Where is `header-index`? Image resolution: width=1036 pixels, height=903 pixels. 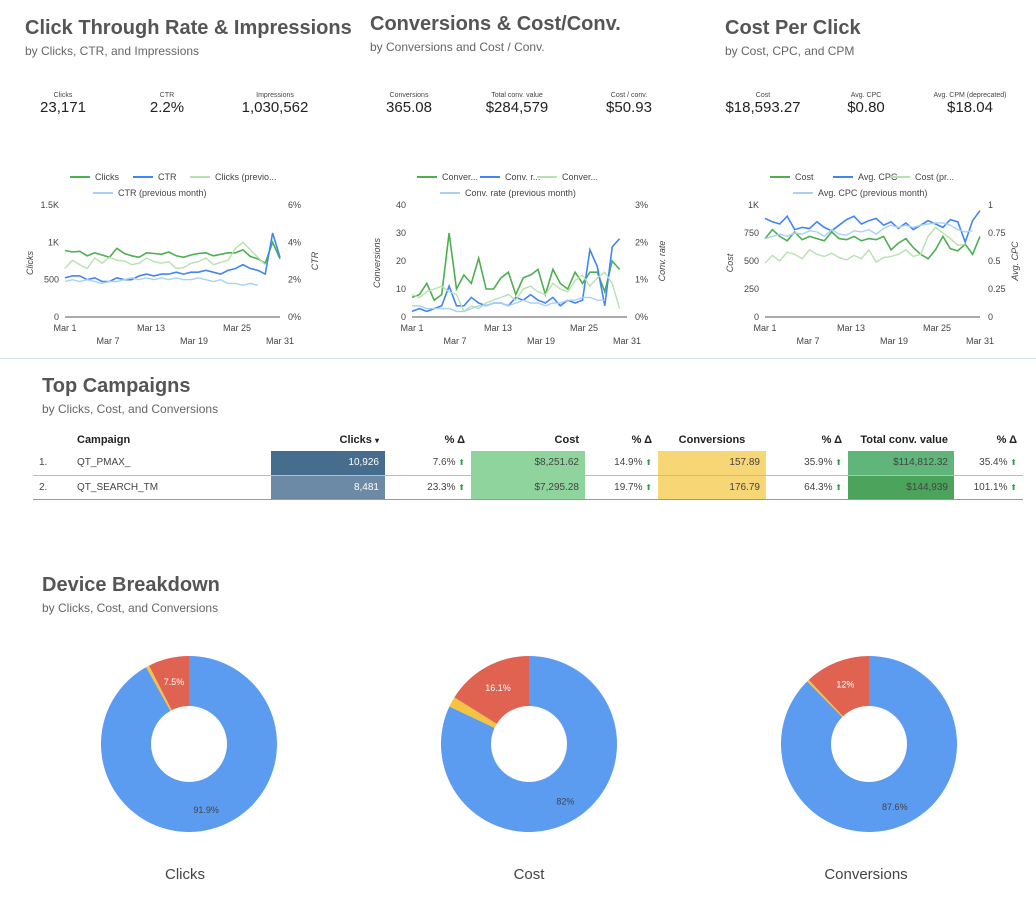
header-index is located at coordinates (52, 440).